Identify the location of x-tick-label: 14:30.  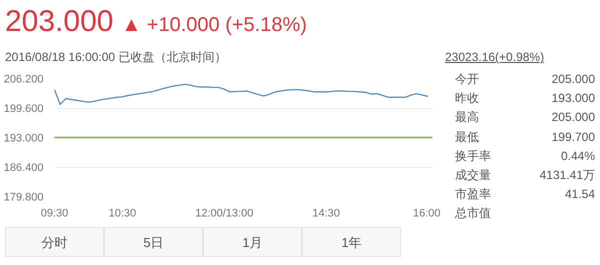
(326, 214).